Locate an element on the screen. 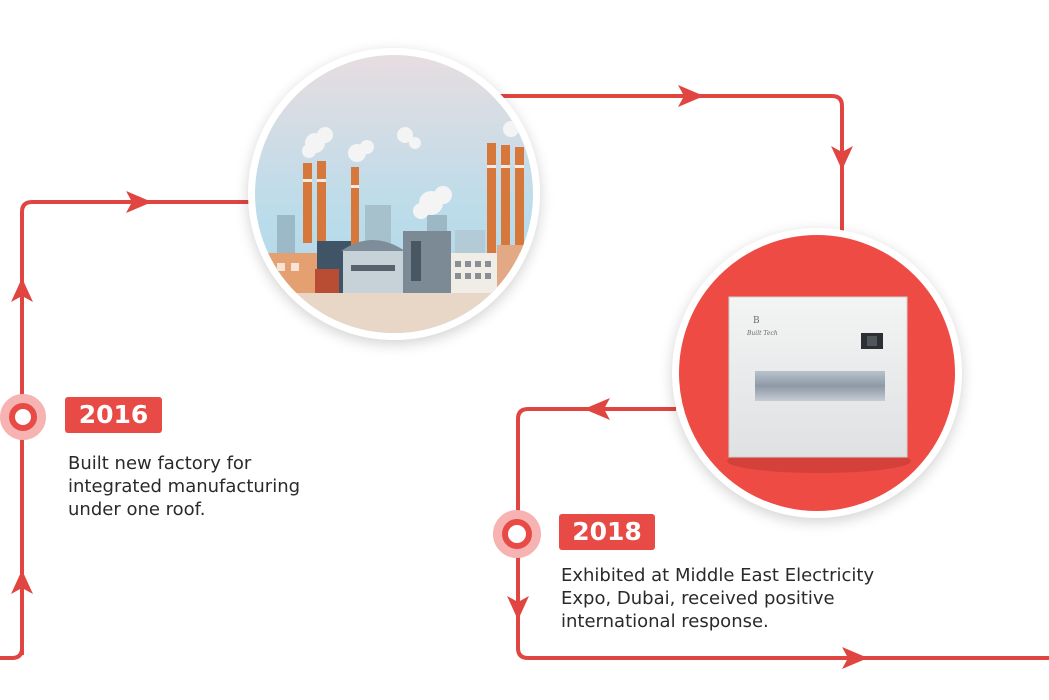  factory-illustration-icon is located at coordinates (394, 194).